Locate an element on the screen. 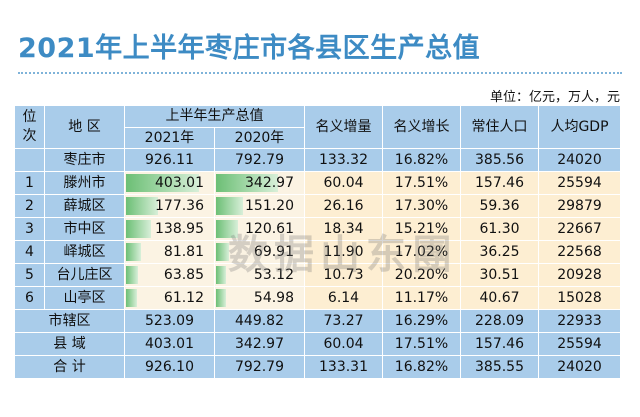 Image resolution: width=640 pixels, height=417 pixels. growth-cell: 11.17% is located at coordinates (421, 298).